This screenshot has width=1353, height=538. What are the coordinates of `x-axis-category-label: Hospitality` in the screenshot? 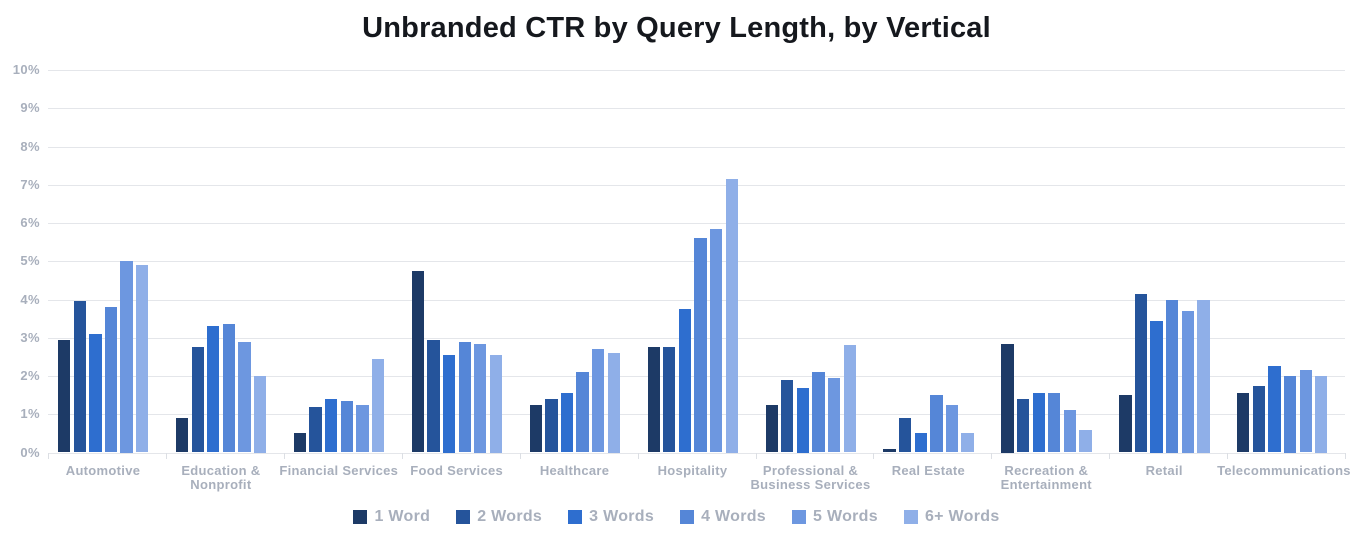 It's located at (692, 470).